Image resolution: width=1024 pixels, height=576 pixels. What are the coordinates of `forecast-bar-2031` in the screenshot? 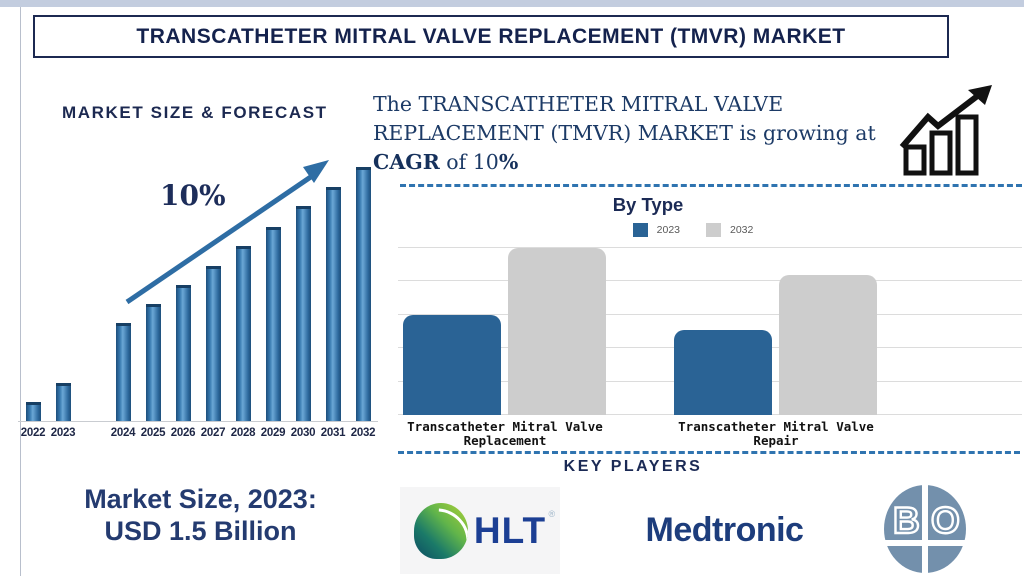 It's located at (333, 304).